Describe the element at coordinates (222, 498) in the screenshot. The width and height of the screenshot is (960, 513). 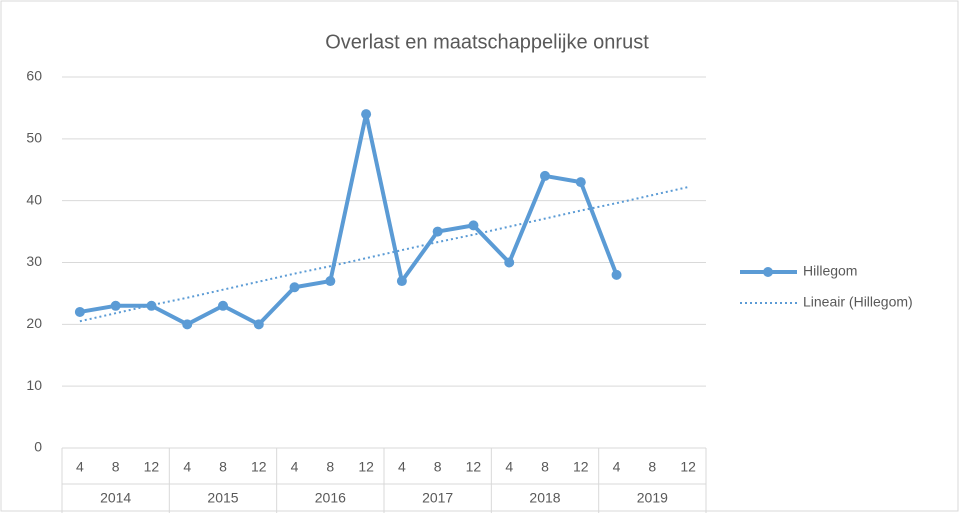
I see `x-group-label: 2015` at that location.